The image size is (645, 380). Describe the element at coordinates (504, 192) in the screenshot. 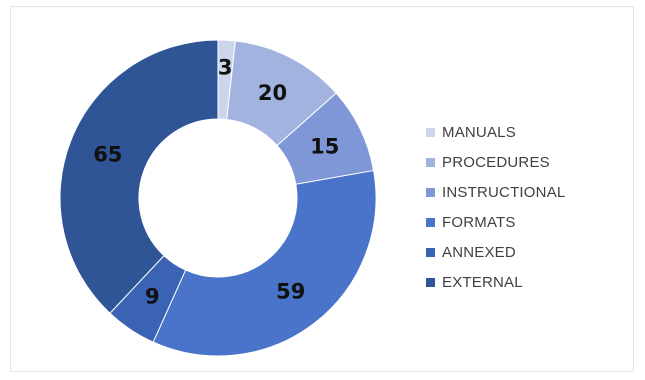

I see `legend-label-instructional: INSTRUCTIONAL` at that location.